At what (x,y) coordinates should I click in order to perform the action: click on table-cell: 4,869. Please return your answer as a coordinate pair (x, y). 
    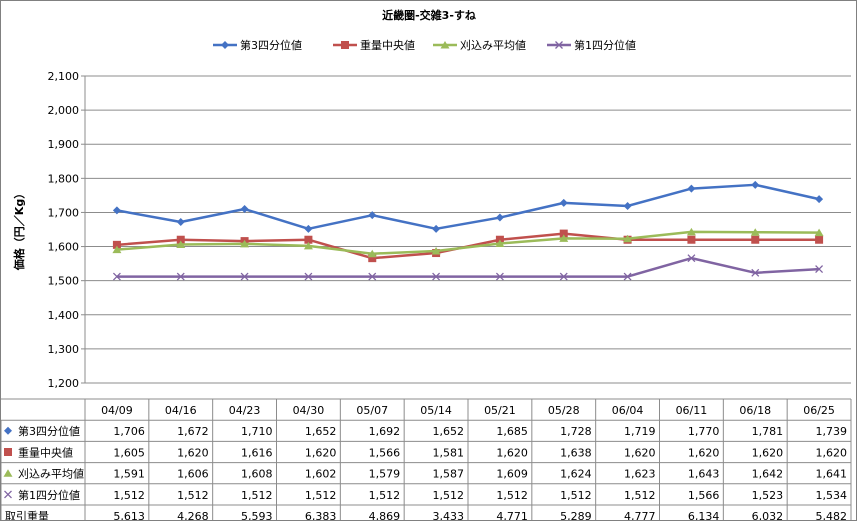
    Looking at the image, I should click on (385, 515).